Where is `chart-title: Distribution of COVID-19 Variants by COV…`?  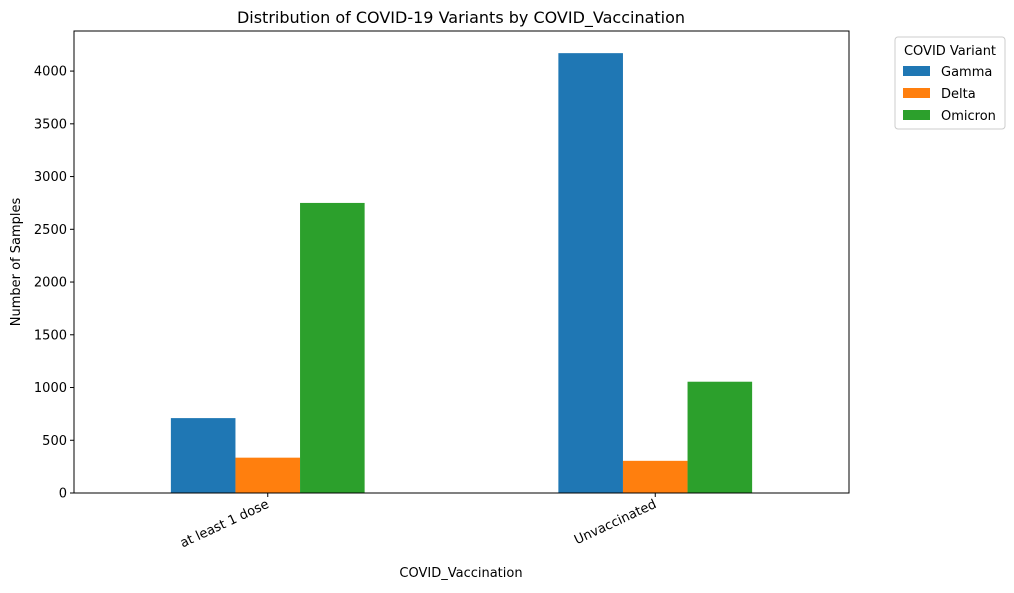
chart-title: Distribution of COVID-19 Variants by COV… is located at coordinates (461, 18).